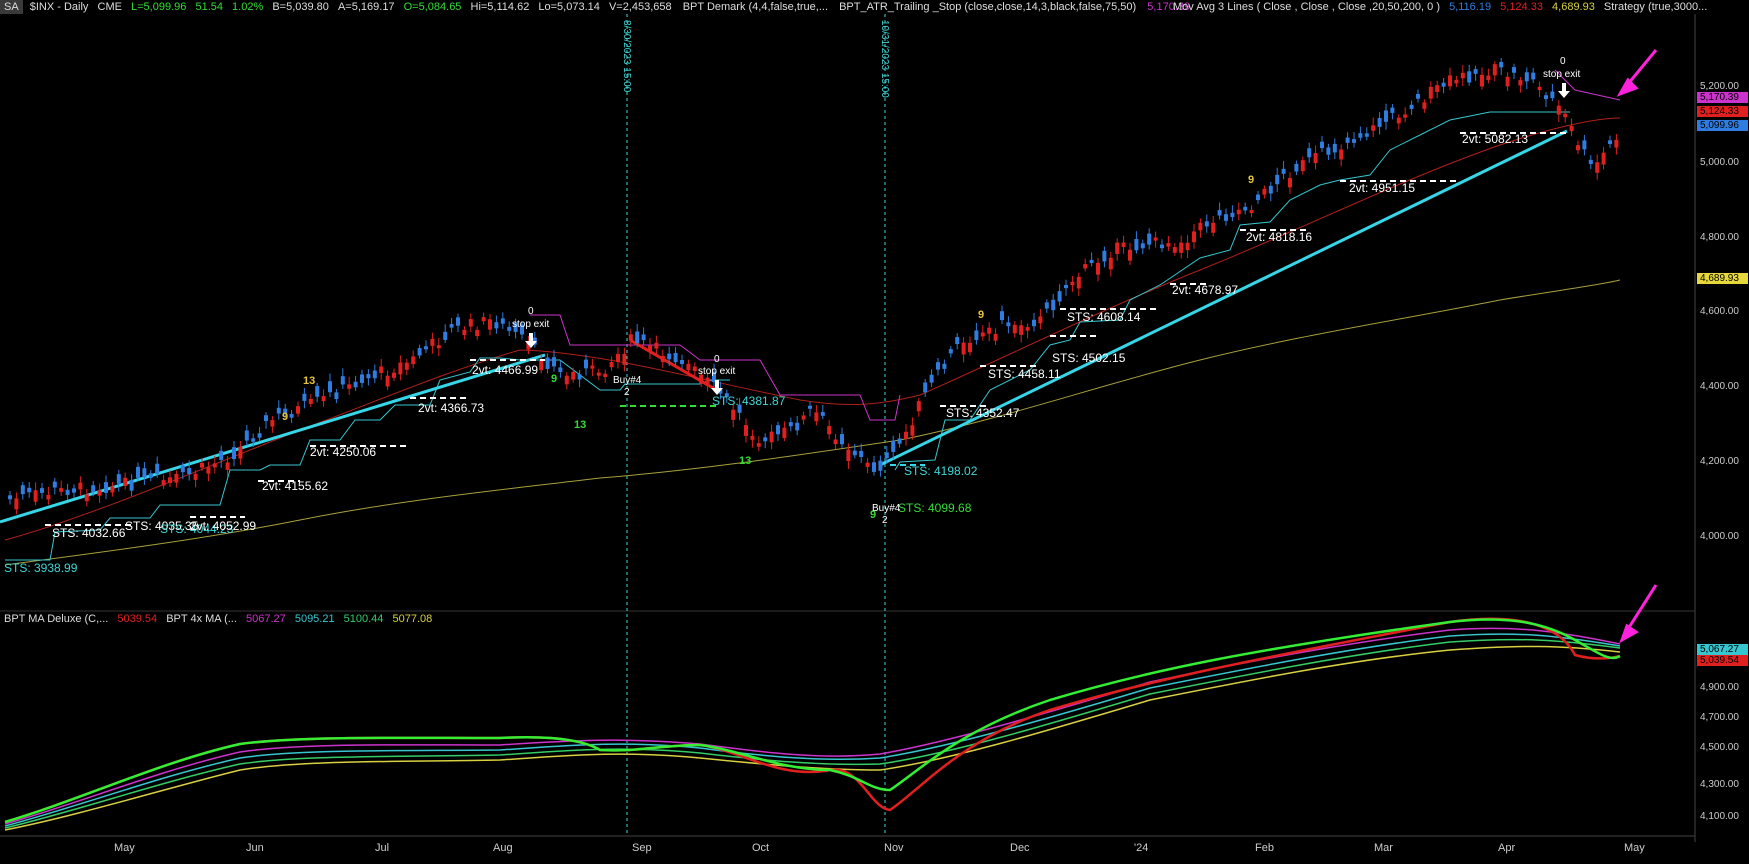 This screenshot has width=1749, height=864. I want to click on stop-exit-label-1: stop exit, so click(530, 324).